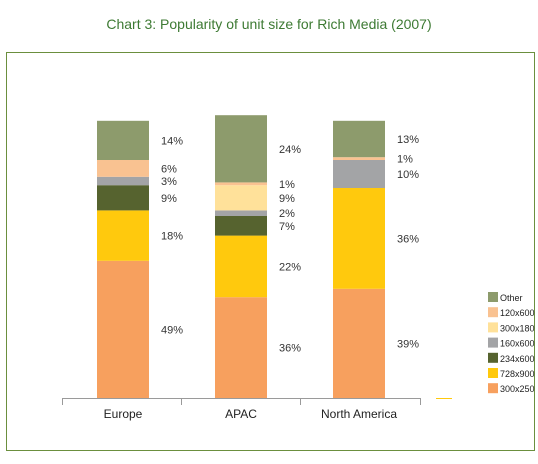 This screenshot has width=538, height=464. I want to click on bar-apac-120x600, so click(241, 184).